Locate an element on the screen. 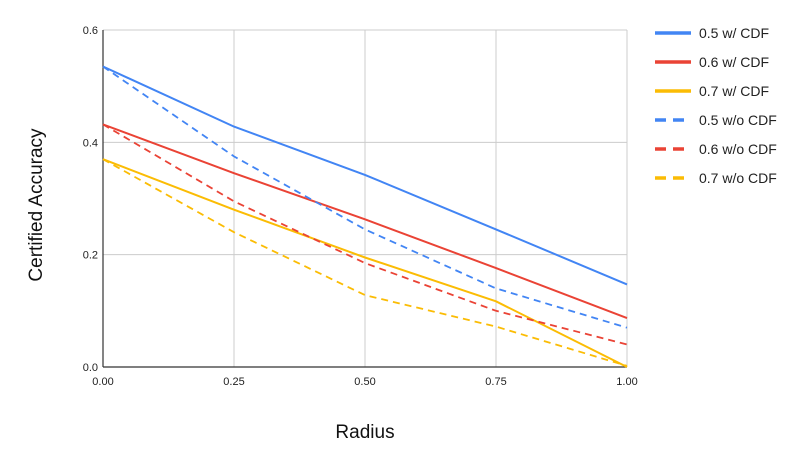 Image resolution: width=810 pixels, height=465 pixels. x-axis-title: Radius is located at coordinates (364, 432).